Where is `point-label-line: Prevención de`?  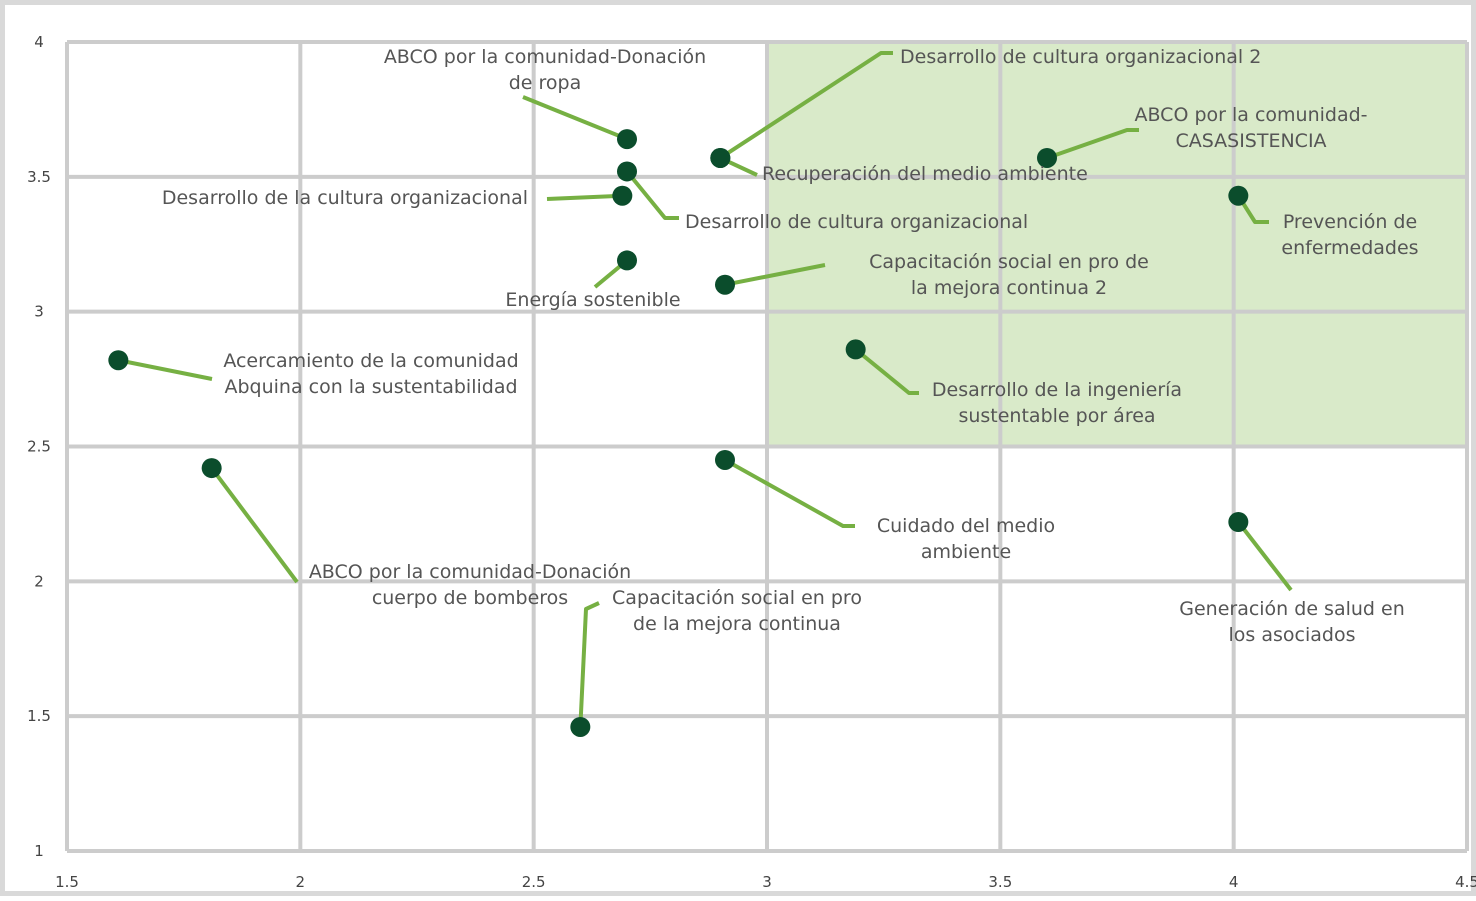
point-label-line: Prevención de is located at coordinates (1350, 222).